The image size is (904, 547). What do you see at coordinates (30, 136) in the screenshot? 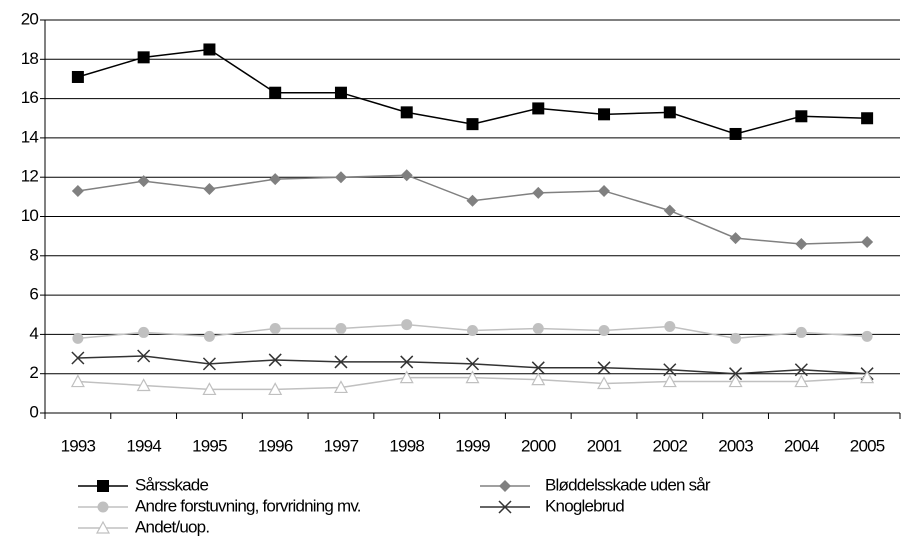
I see `y-tick-label: 14` at bounding box center [30, 136].